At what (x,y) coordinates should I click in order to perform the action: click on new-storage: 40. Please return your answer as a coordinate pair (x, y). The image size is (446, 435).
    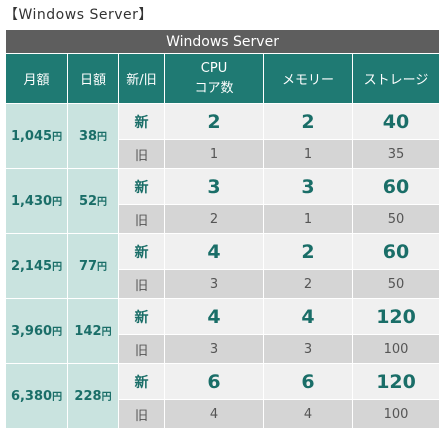
    Looking at the image, I should click on (396, 121).